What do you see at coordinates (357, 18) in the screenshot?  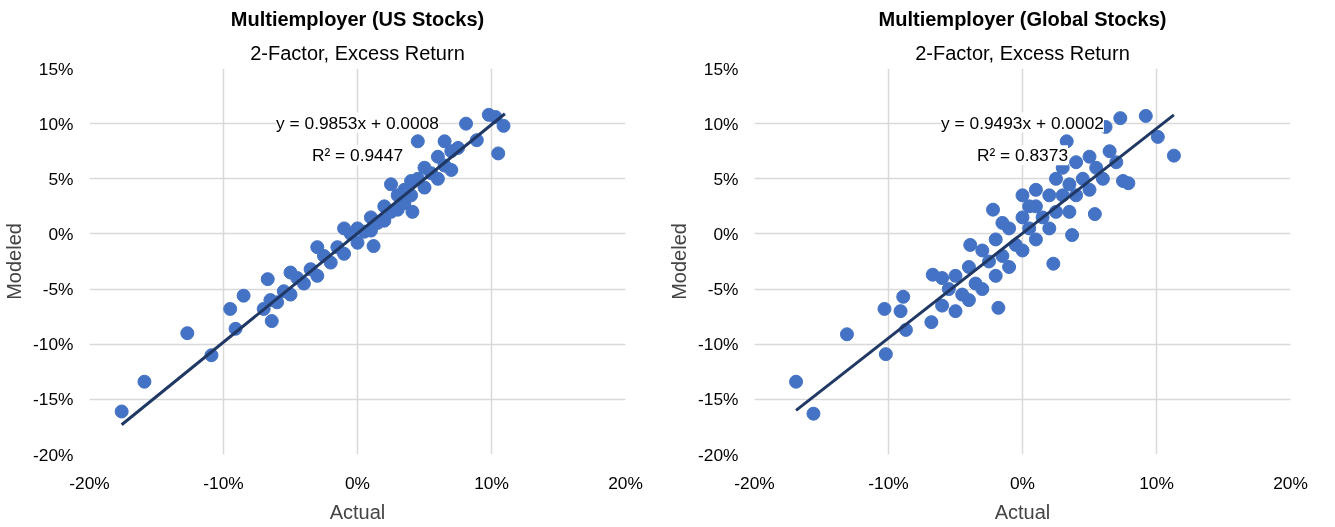 I see `chart-title: Multiemployer (US Stocks)` at bounding box center [357, 18].